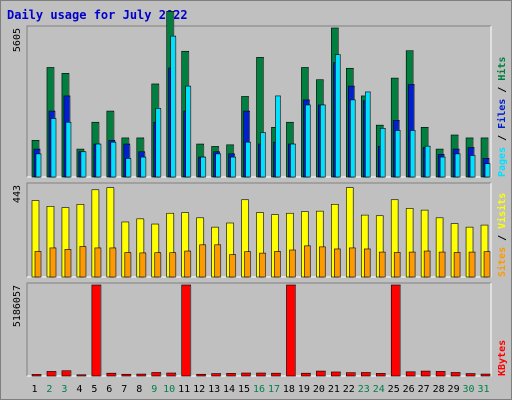 Image resolution: width=512 pixels, height=404 pixels. I want to click on x-tick-label-day-29: 29, so click(454, 389).